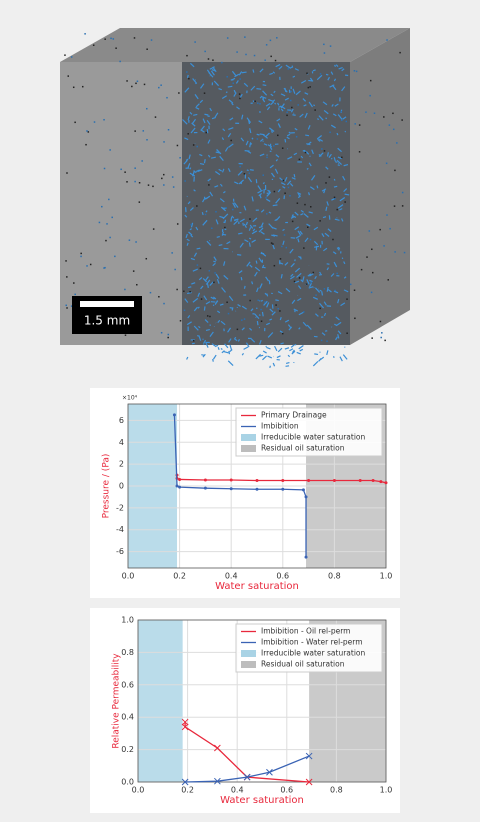 The width and height of the screenshot is (480, 822). I want to click on cube-cut, so click(266, 203).